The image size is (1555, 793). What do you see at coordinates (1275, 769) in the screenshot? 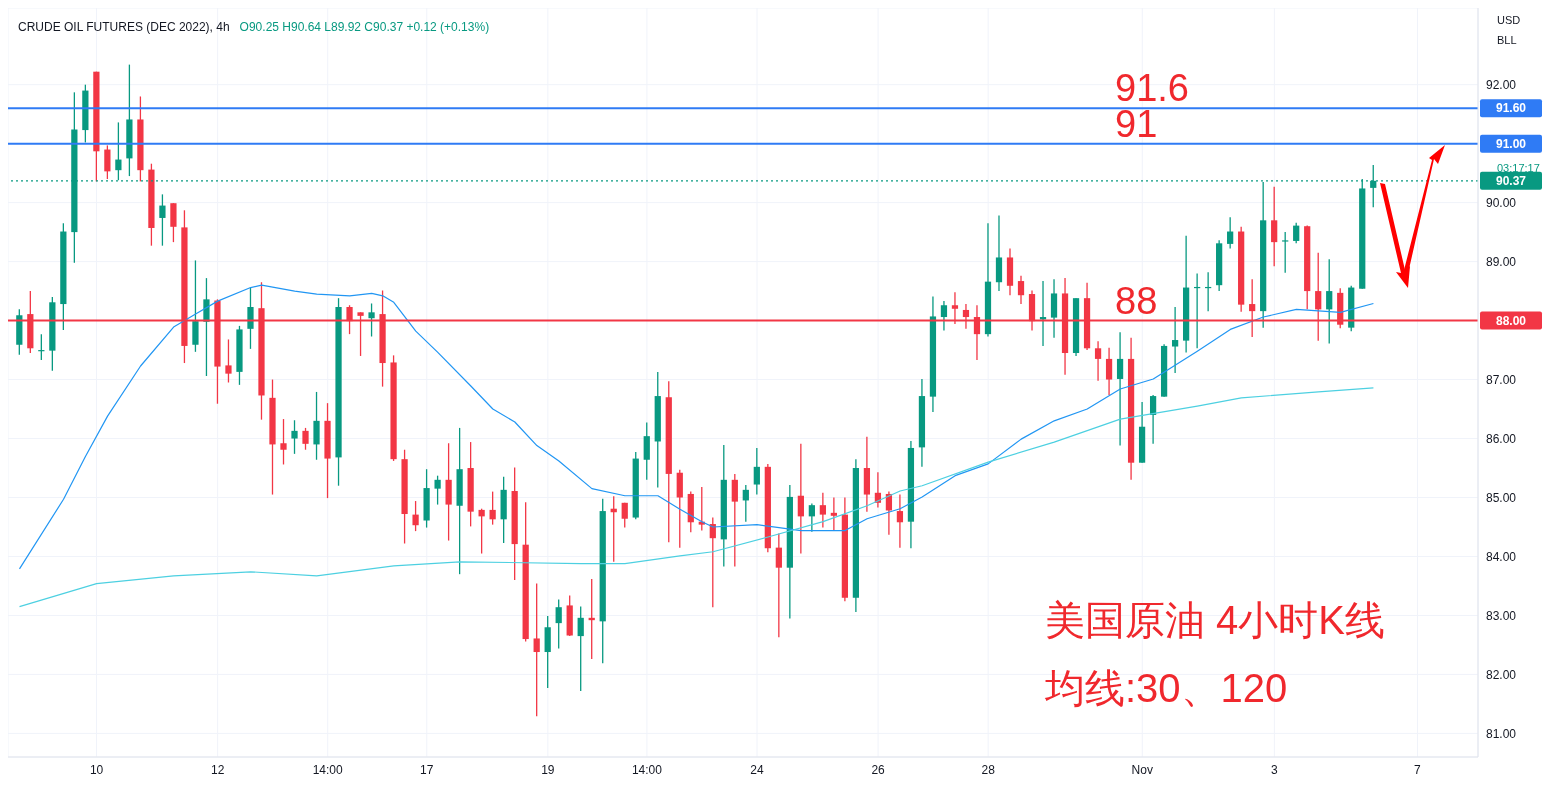
I see `x-tick-label: 3` at bounding box center [1275, 769].